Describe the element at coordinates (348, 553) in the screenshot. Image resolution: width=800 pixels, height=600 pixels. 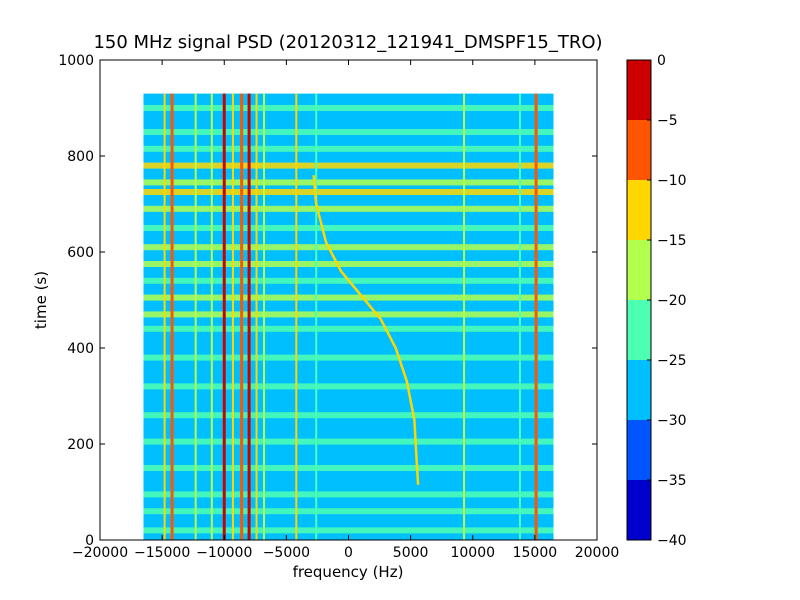
I see `x-tick-label-4: 0` at that location.